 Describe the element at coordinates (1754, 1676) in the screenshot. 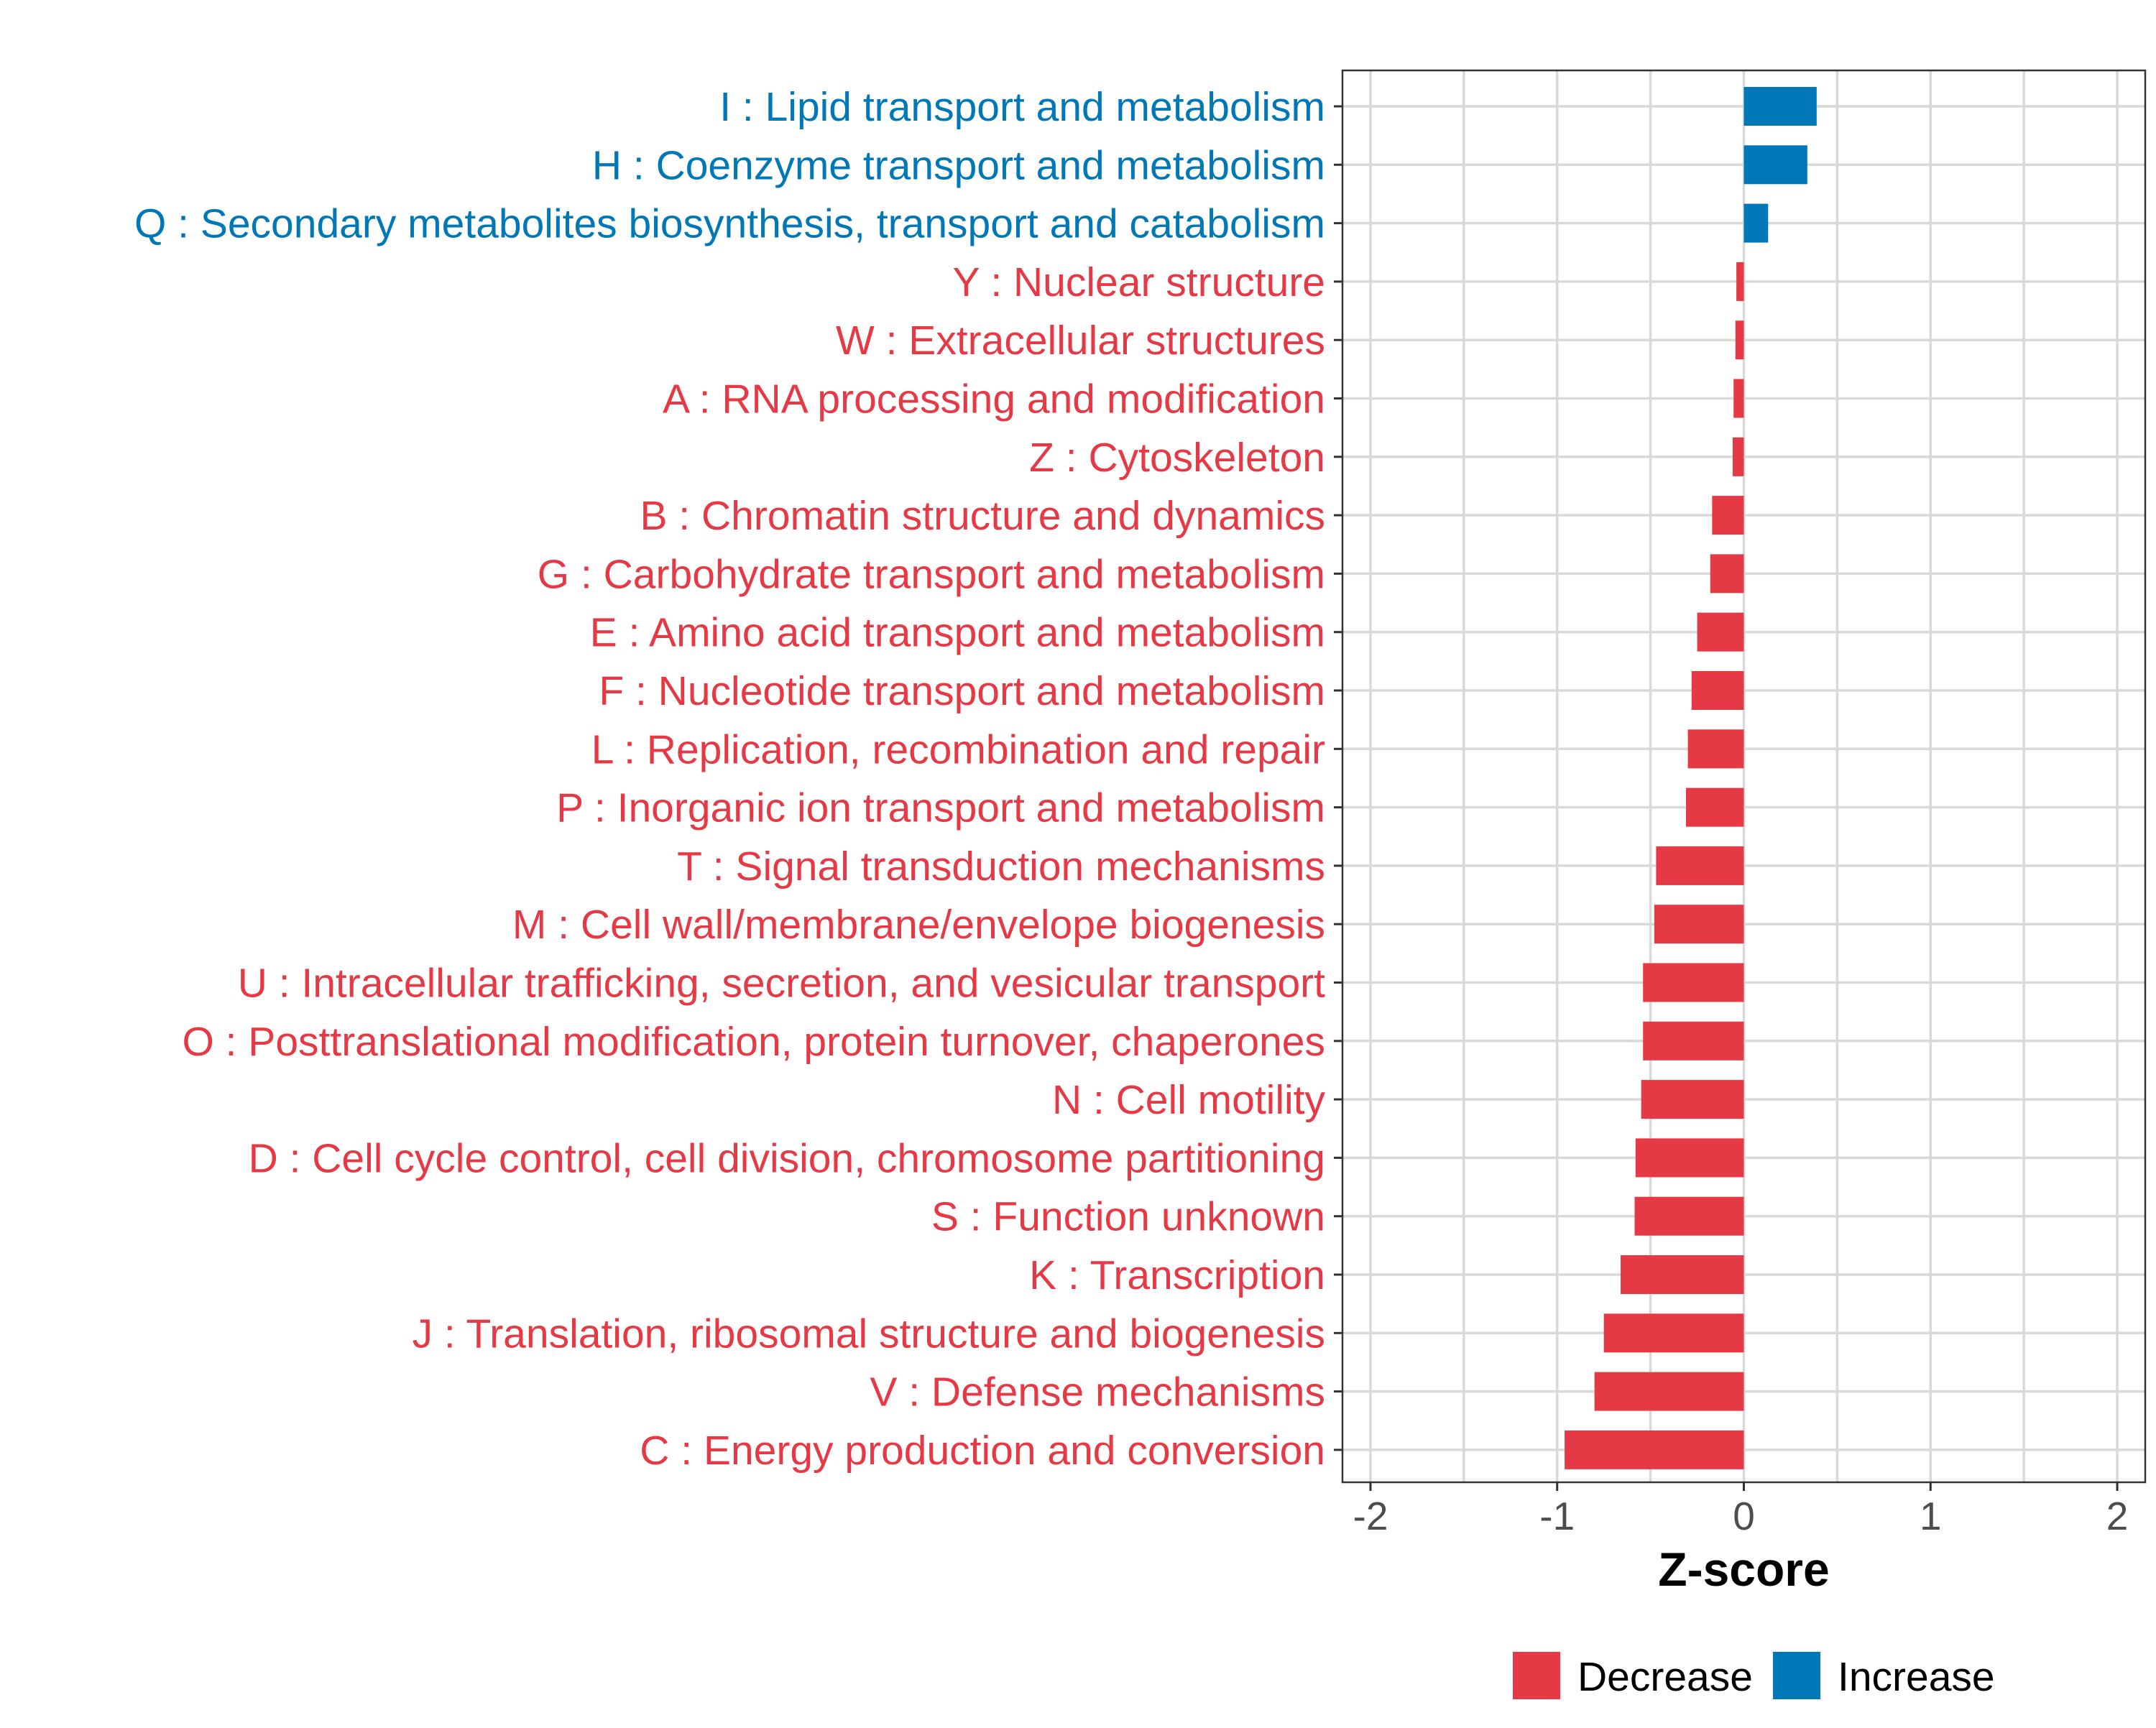

I see `legend: Decrease Increase` at that location.